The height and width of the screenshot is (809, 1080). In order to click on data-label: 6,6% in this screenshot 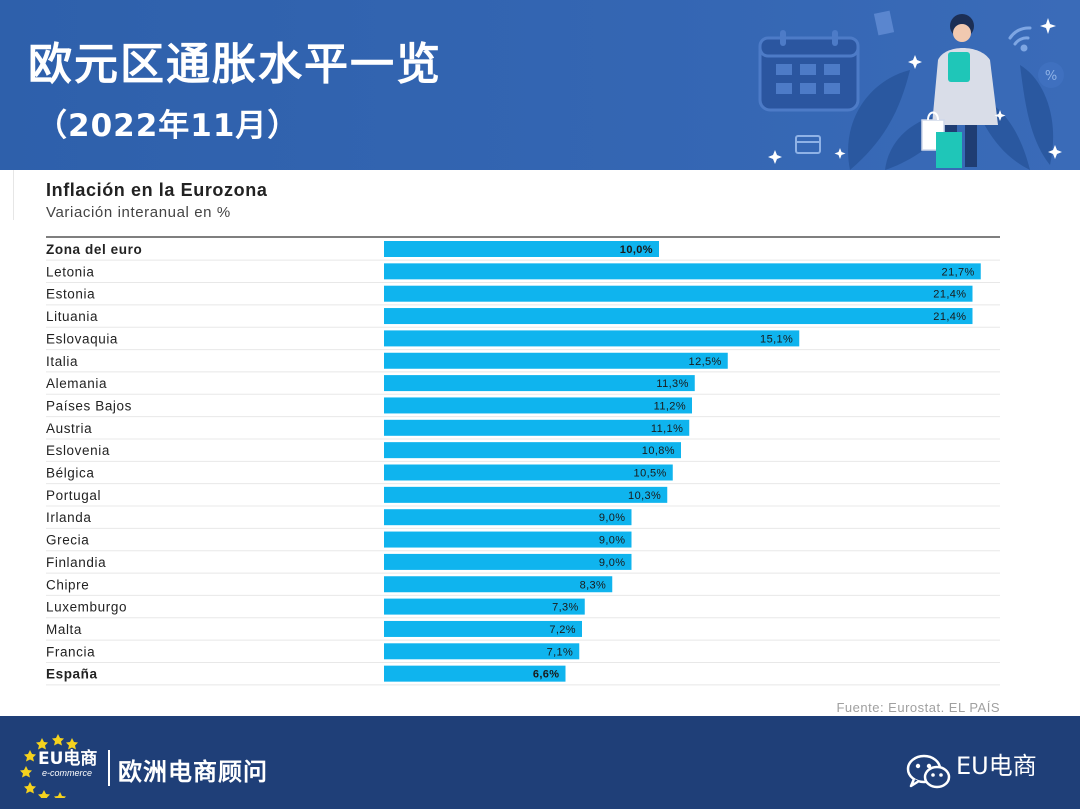, I will do `click(546, 675)`.